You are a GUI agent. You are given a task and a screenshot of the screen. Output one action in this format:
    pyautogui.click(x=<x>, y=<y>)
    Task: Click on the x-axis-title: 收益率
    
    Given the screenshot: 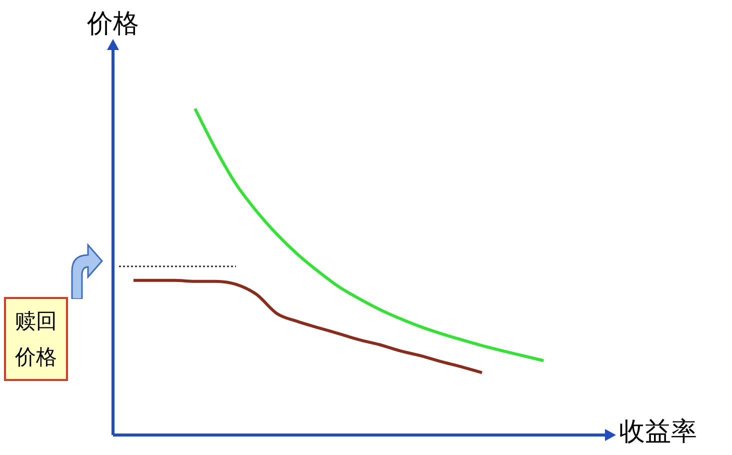 What is the action you would take?
    pyautogui.click(x=658, y=431)
    